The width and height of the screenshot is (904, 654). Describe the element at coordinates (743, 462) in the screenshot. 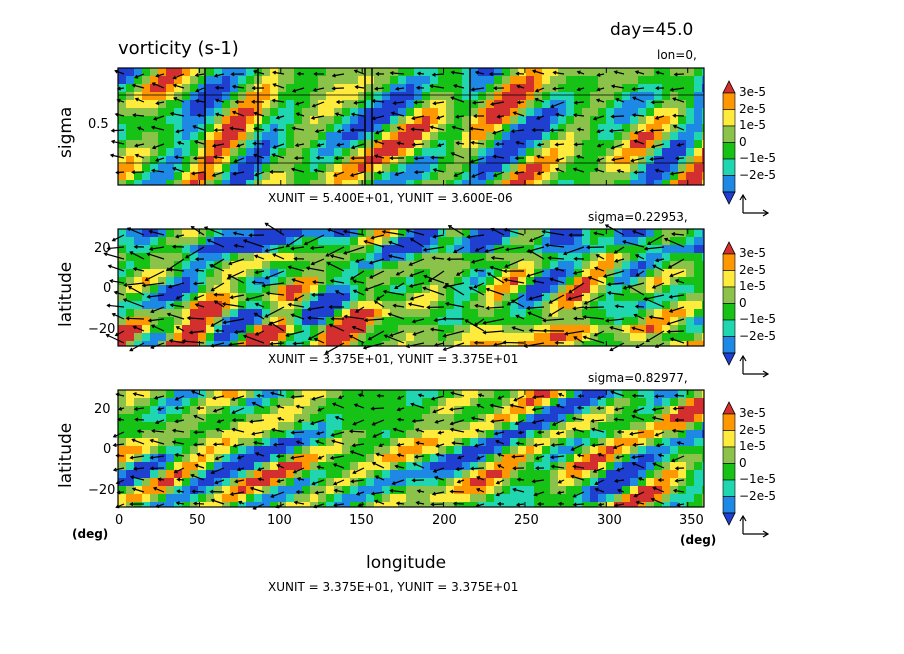

I see `colorbar-3-label: 0` at that location.